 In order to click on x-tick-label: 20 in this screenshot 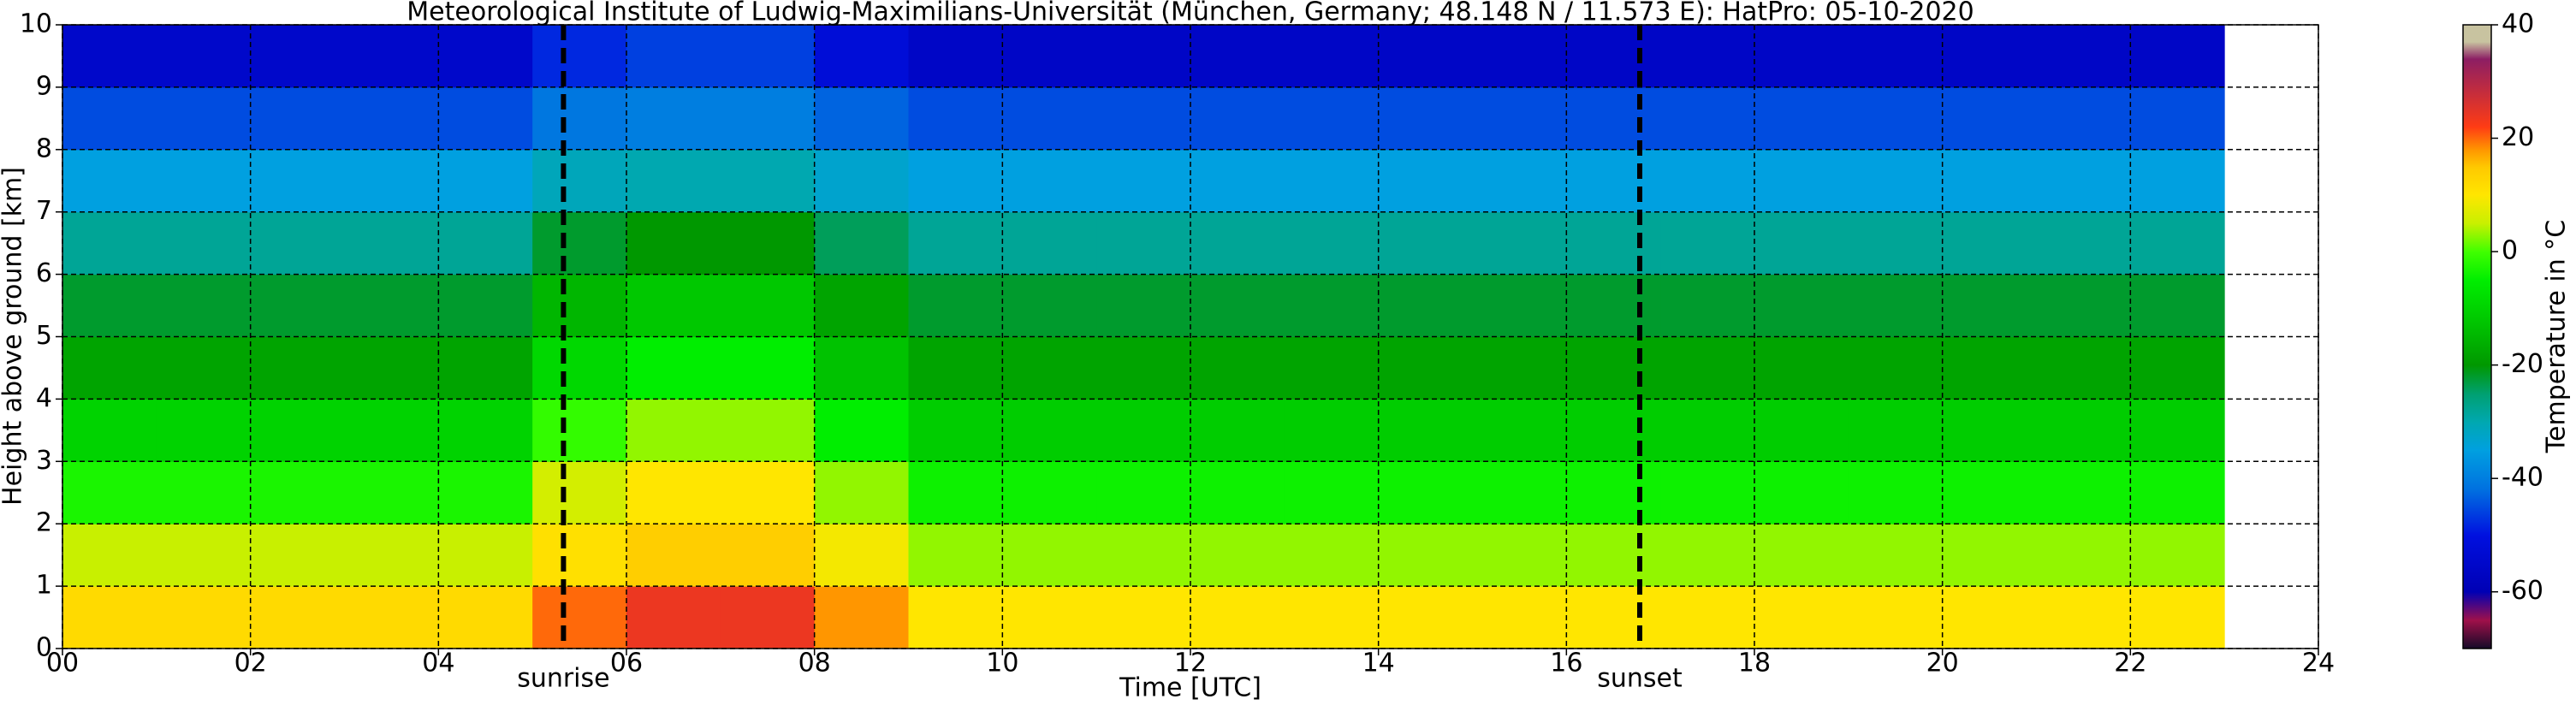, I will do `click(1942, 663)`.